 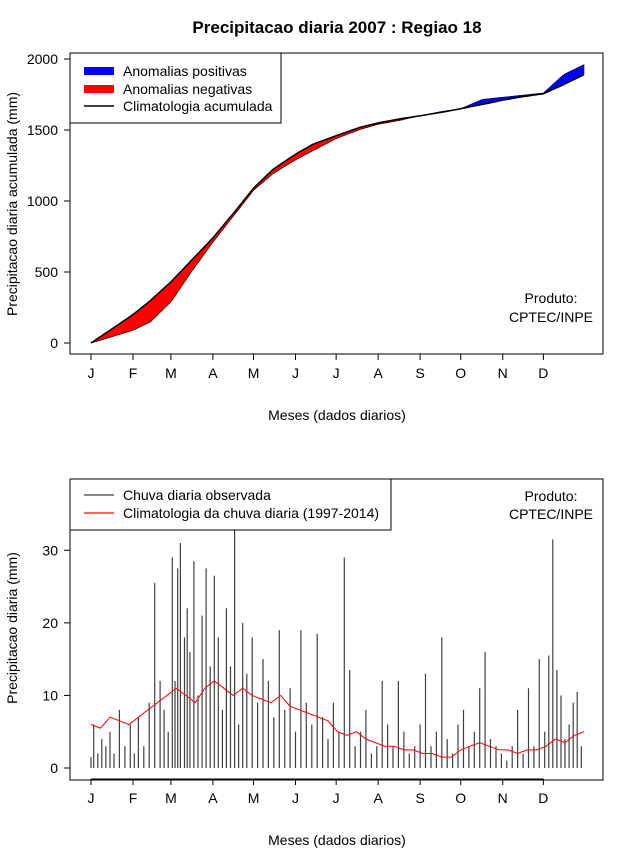 What do you see at coordinates (337, 840) in the screenshot?
I see `bottom-x-axis-label: Meses (dados diarios)` at bounding box center [337, 840].